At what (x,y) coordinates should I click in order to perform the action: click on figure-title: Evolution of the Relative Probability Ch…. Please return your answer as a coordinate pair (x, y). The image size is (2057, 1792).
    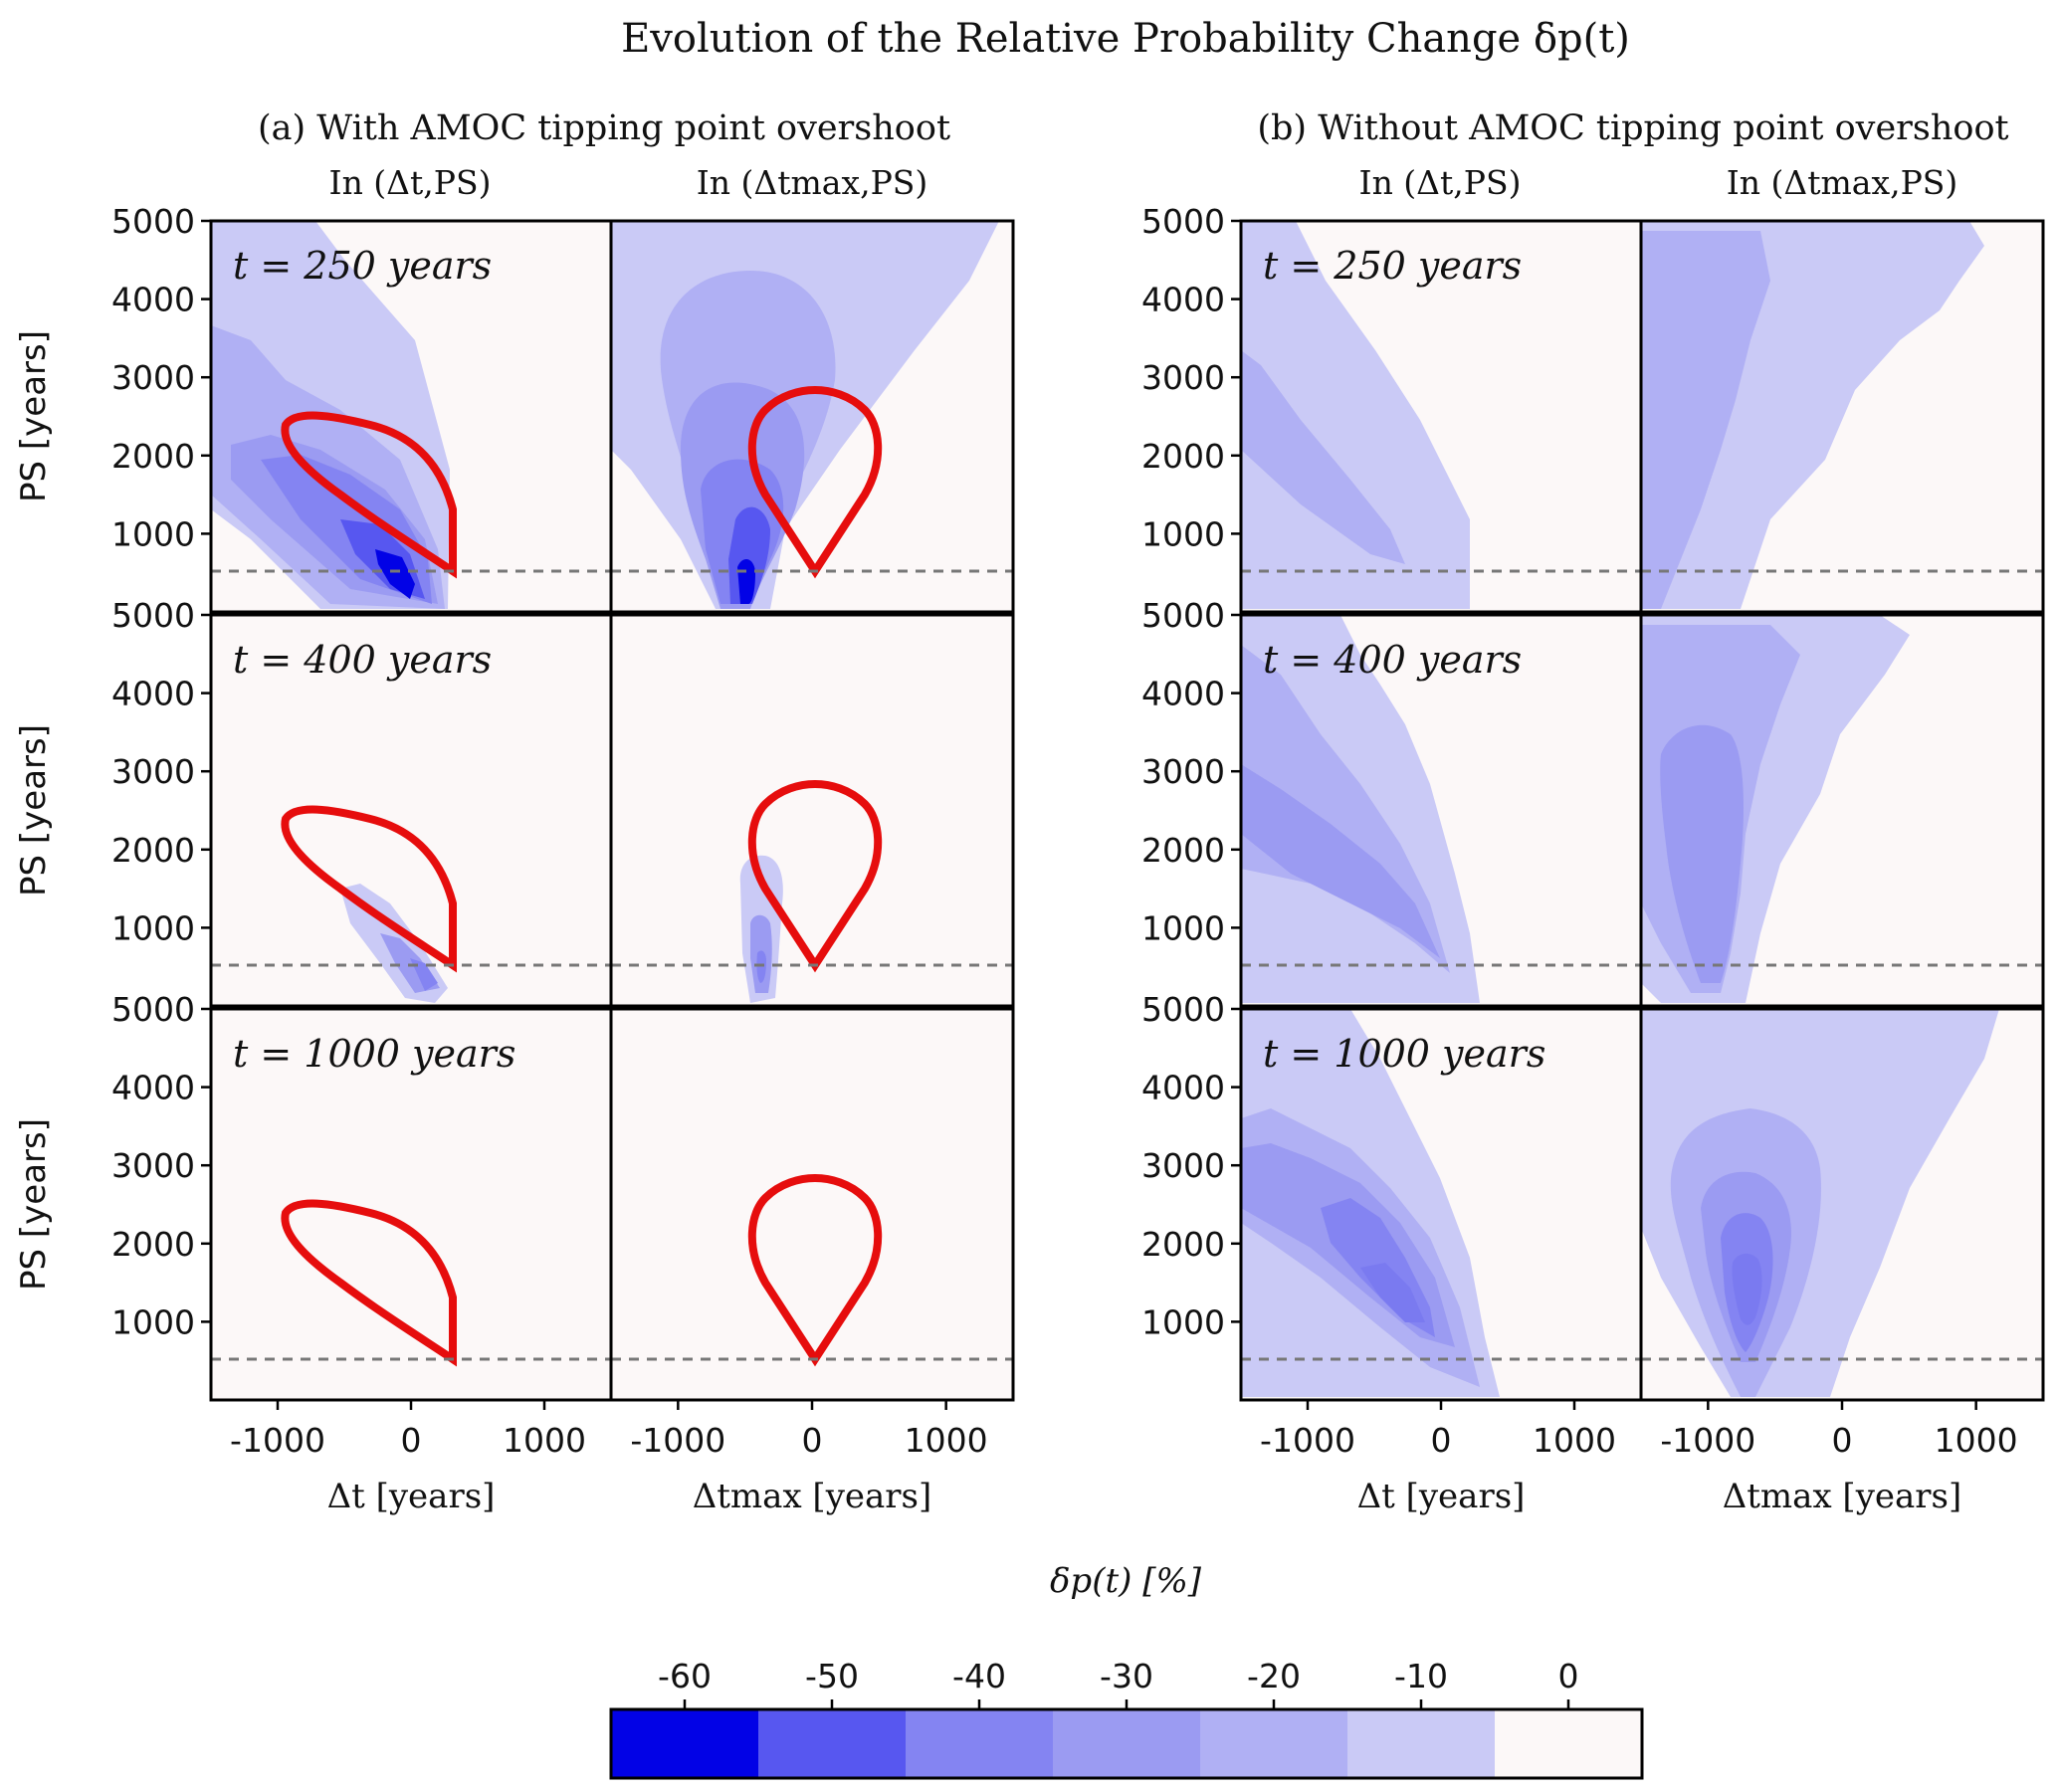
    Looking at the image, I should click on (1125, 39).